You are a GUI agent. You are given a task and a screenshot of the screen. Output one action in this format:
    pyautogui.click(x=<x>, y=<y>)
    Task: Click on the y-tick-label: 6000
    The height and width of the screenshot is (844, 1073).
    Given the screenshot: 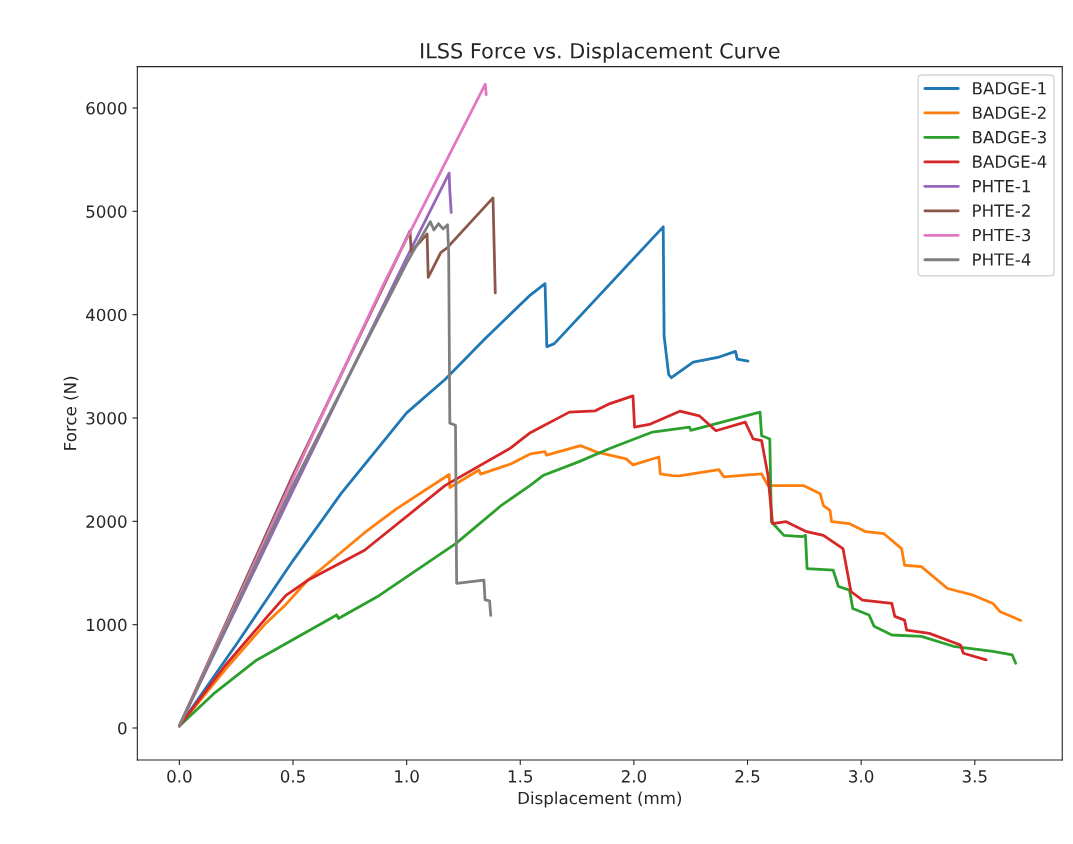 What is the action you would take?
    pyautogui.click(x=106, y=108)
    